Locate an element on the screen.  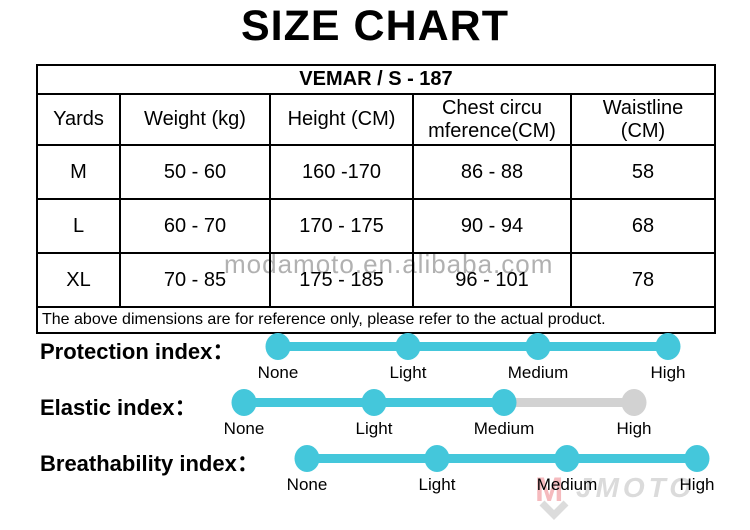
column-header-yards: Yards is located at coordinates (78, 119).